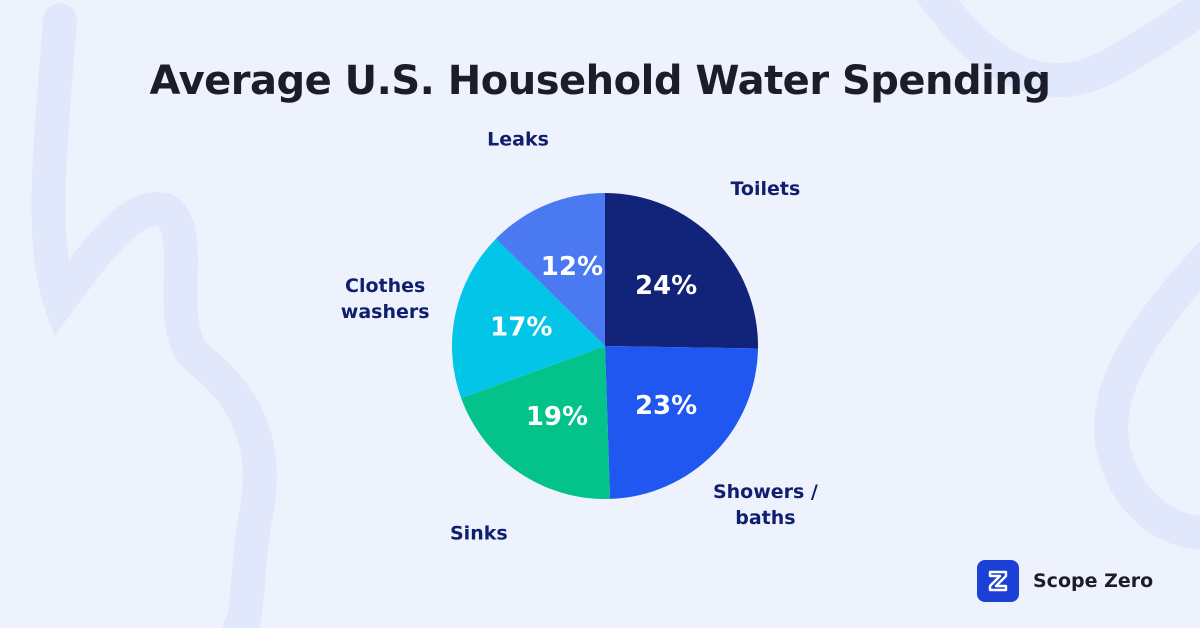 The image size is (1200, 628). What do you see at coordinates (557, 417) in the screenshot?
I see `pie-value-label-sinks: 19%` at bounding box center [557, 417].